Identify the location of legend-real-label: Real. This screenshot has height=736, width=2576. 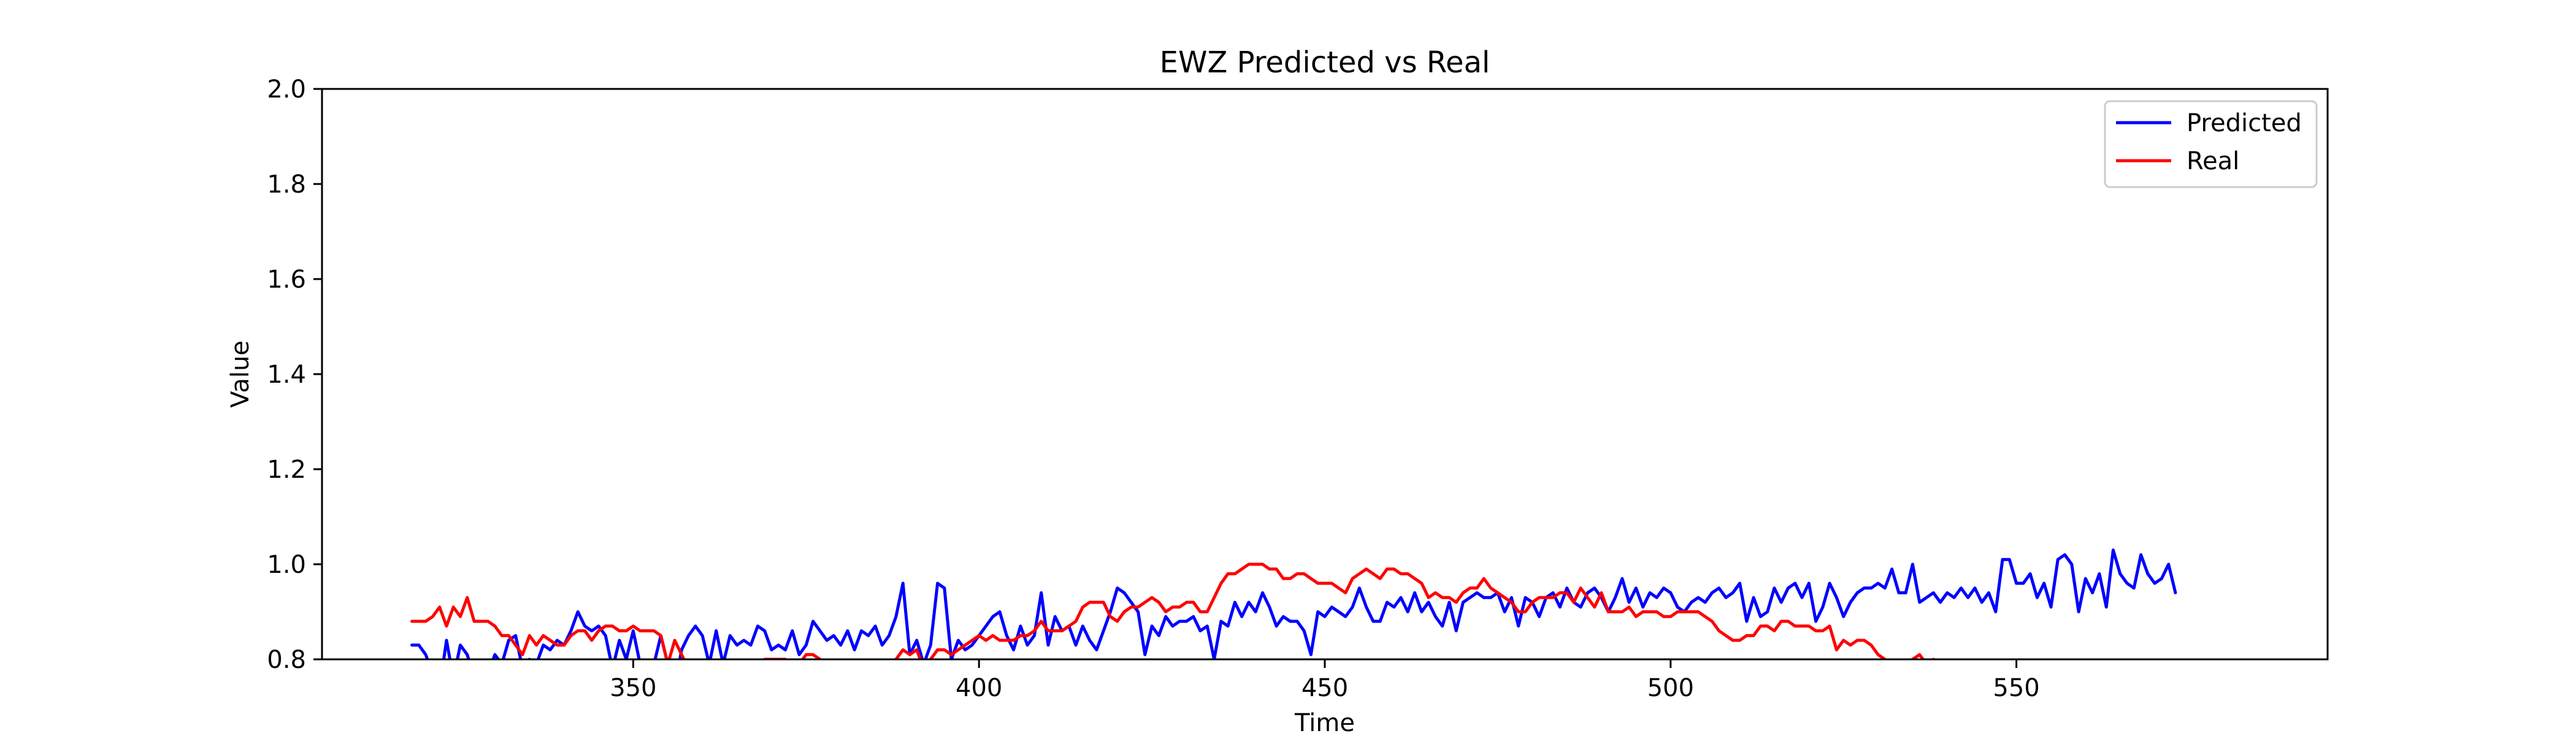
(2213, 161).